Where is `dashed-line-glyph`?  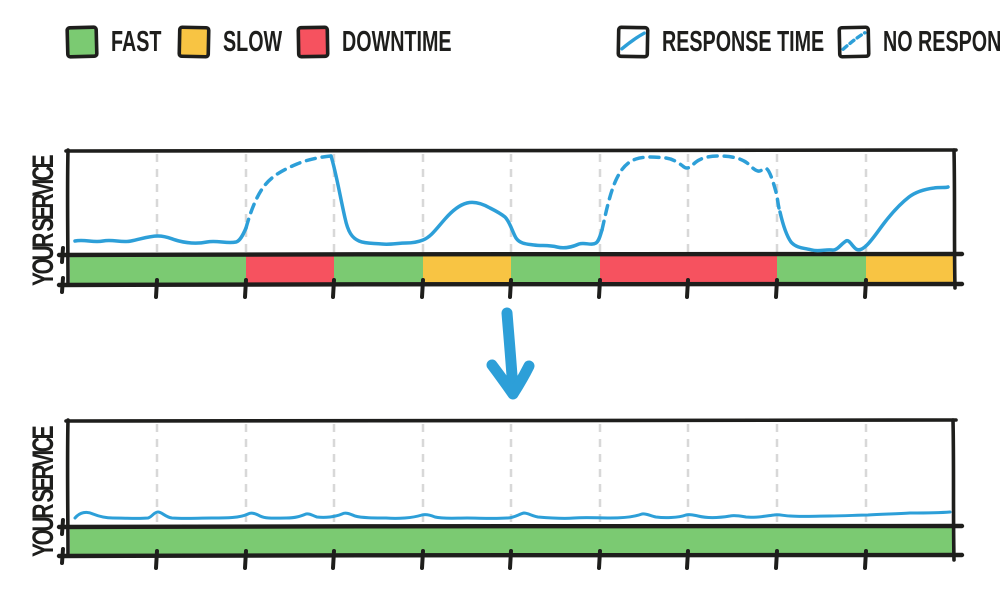 dashed-line-glyph is located at coordinates (854, 41).